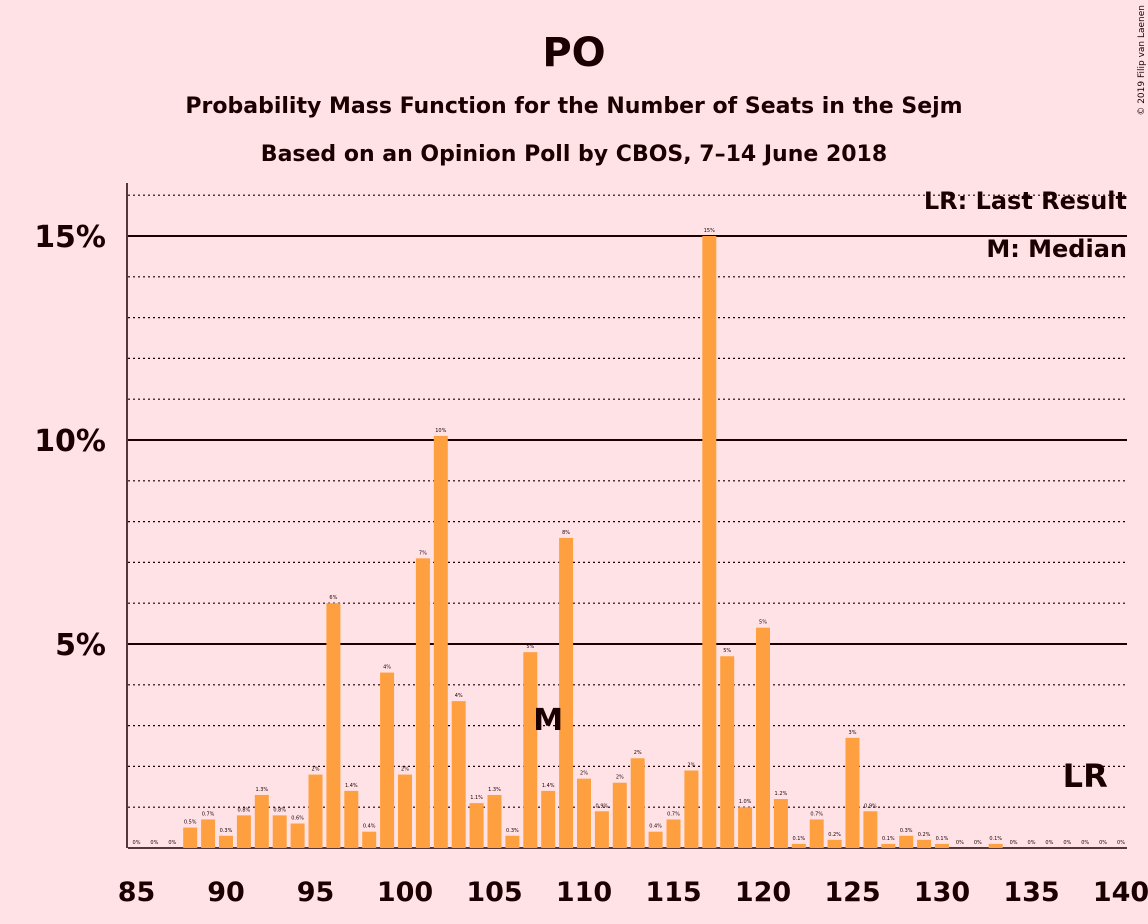 The height and width of the screenshot is (924, 1148). I want to click on bar-label-seat-93: 0.8%, so click(279, 810).